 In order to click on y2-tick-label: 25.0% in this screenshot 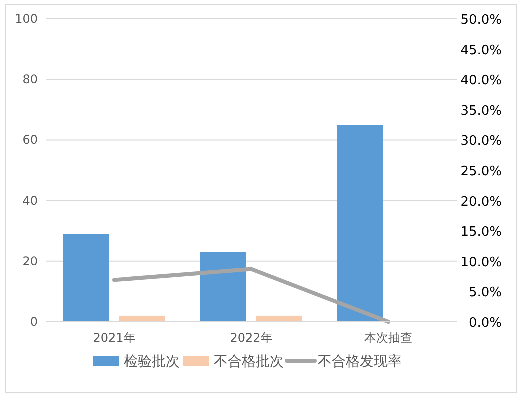, I will do `click(481, 172)`.